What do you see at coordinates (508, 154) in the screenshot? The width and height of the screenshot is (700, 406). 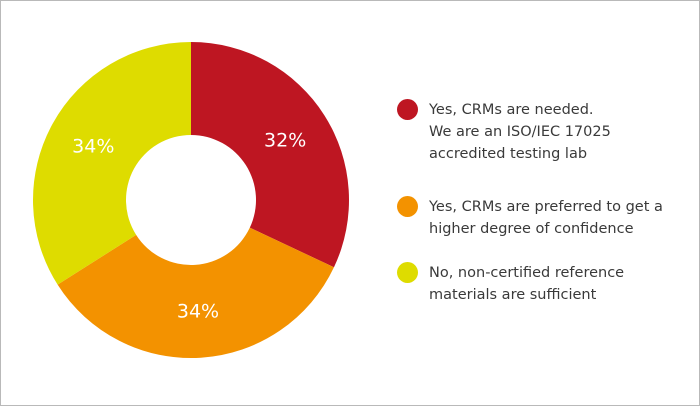 I see `legend-line: accredited testing lab` at bounding box center [508, 154].